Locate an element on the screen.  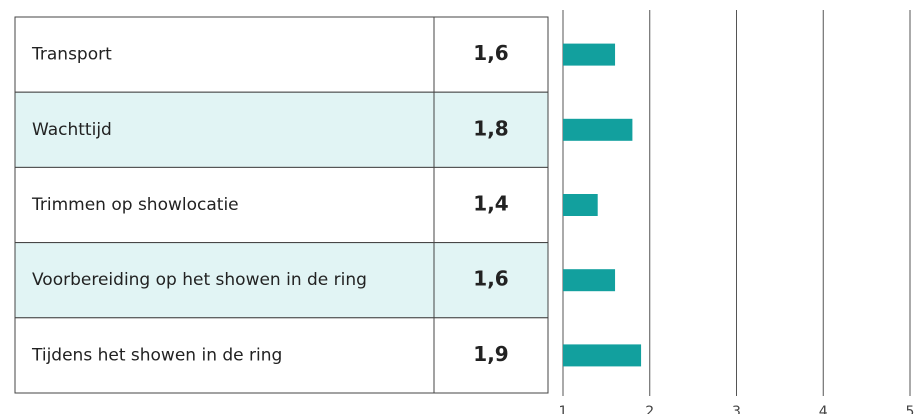
value-label: 1,4 is located at coordinates (490, 204).